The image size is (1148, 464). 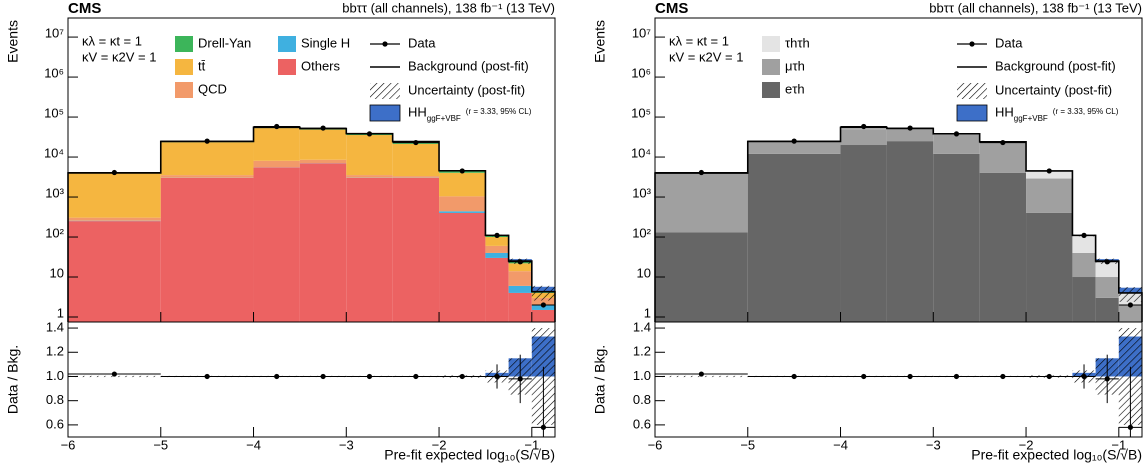 What do you see at coordinates (642, 423) in the screenshot?
I see `ratio-y-tick-label: 0.6` at bounding box center [642, 423].